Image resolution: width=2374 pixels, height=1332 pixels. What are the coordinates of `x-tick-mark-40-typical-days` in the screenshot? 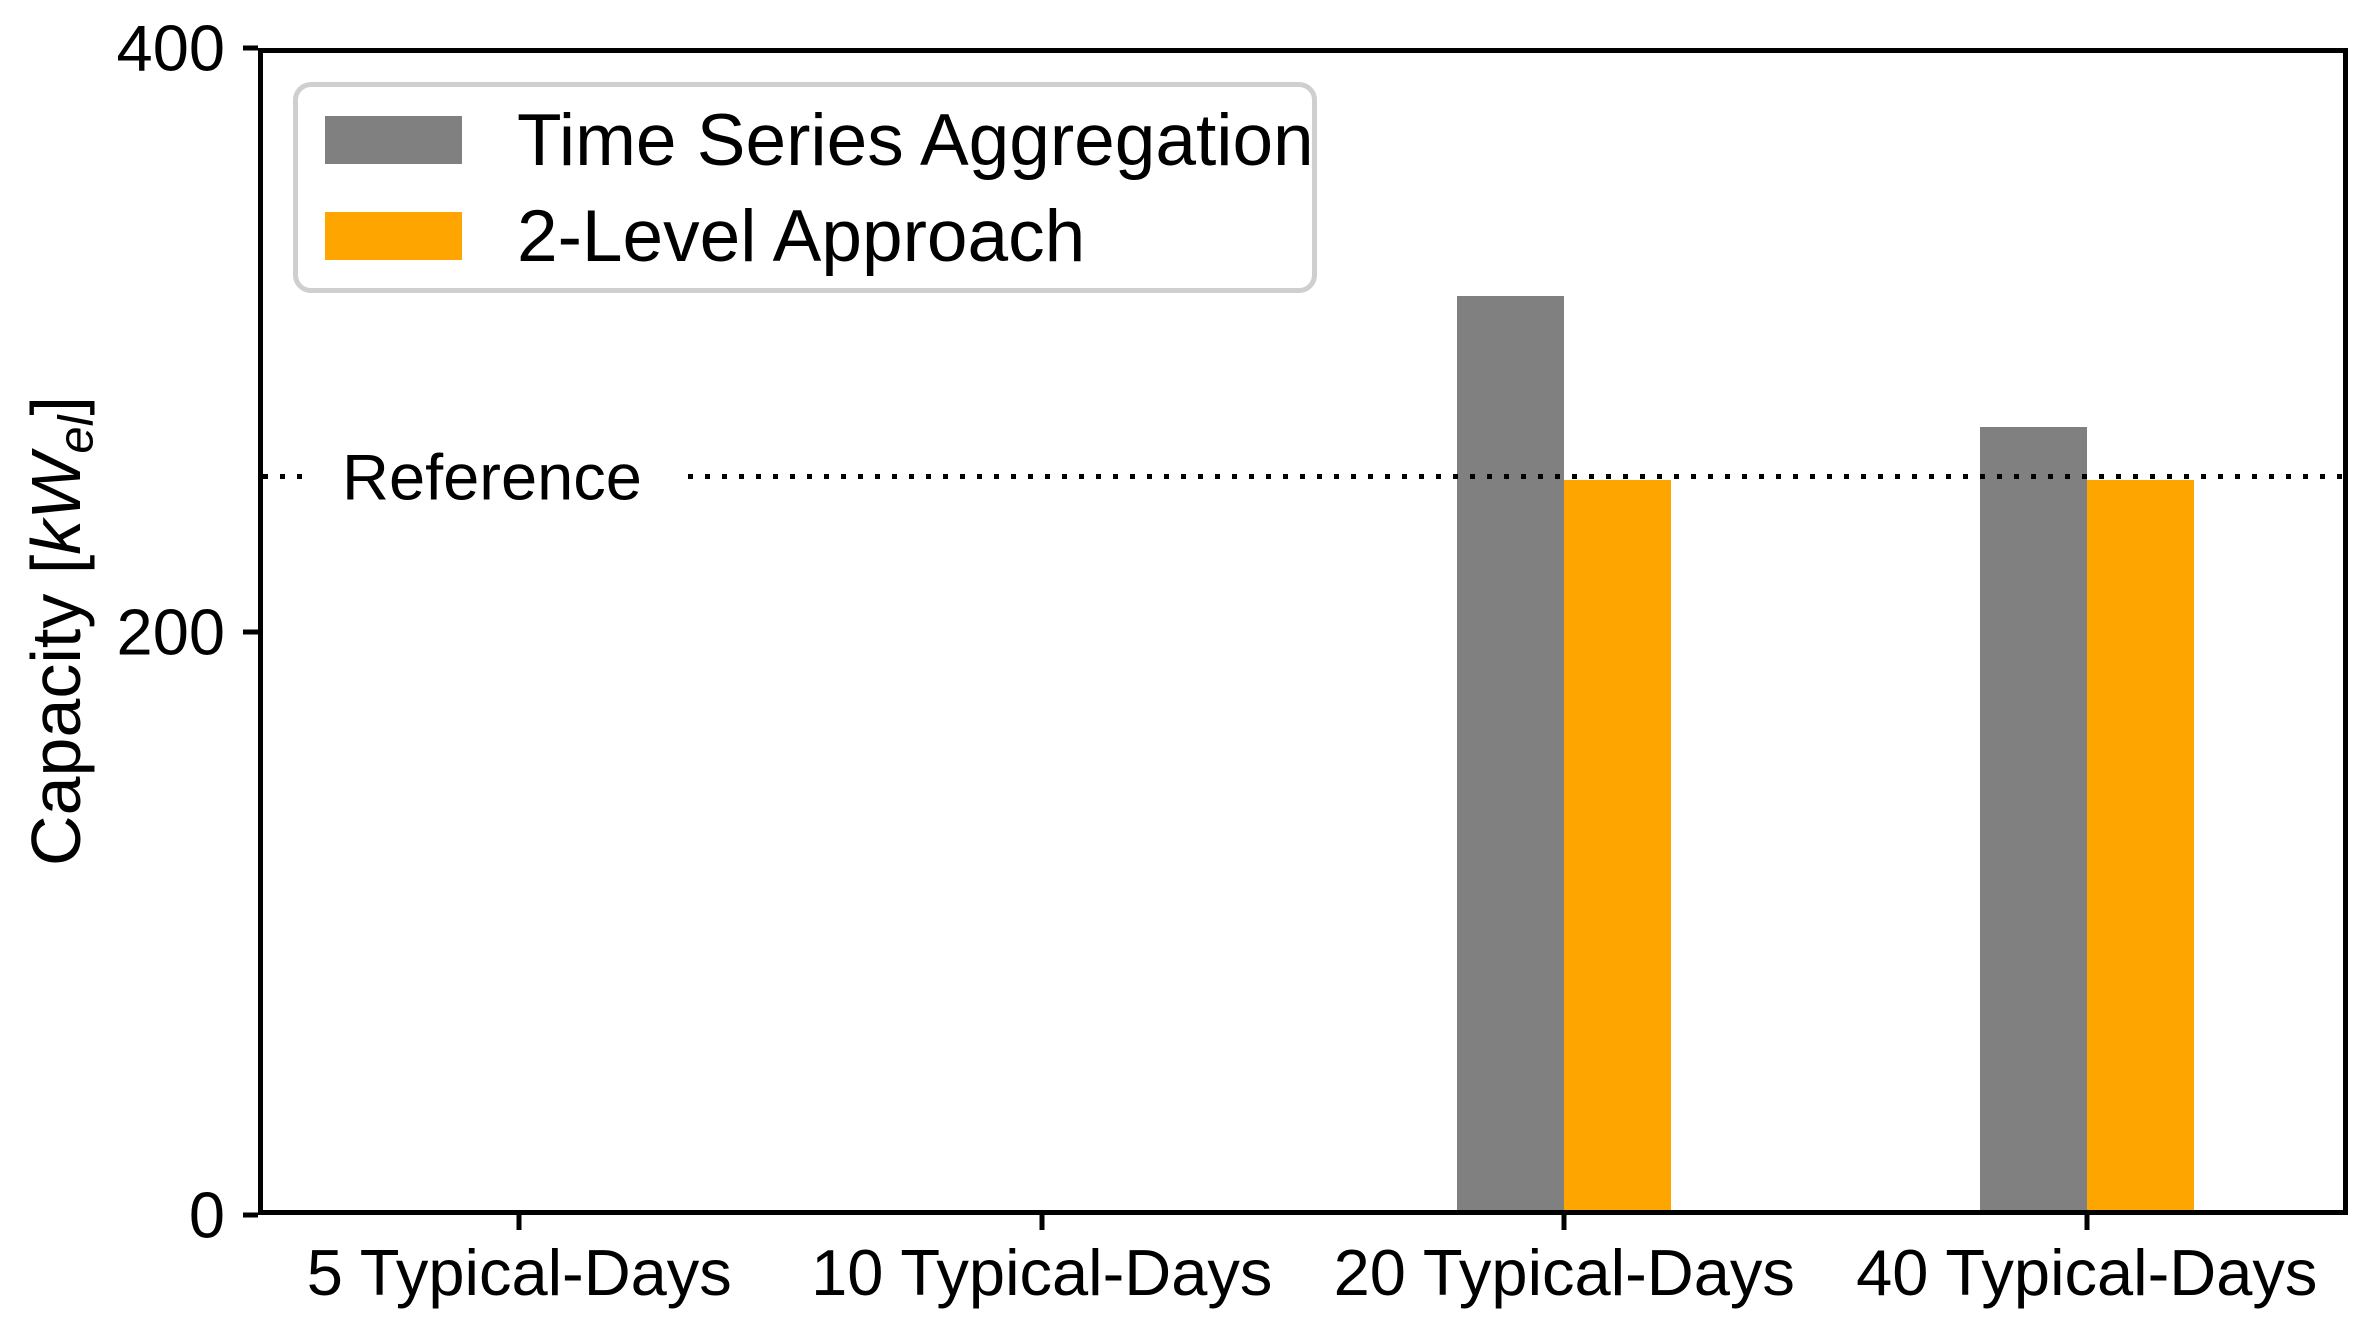 It's located at (2087, 1222).